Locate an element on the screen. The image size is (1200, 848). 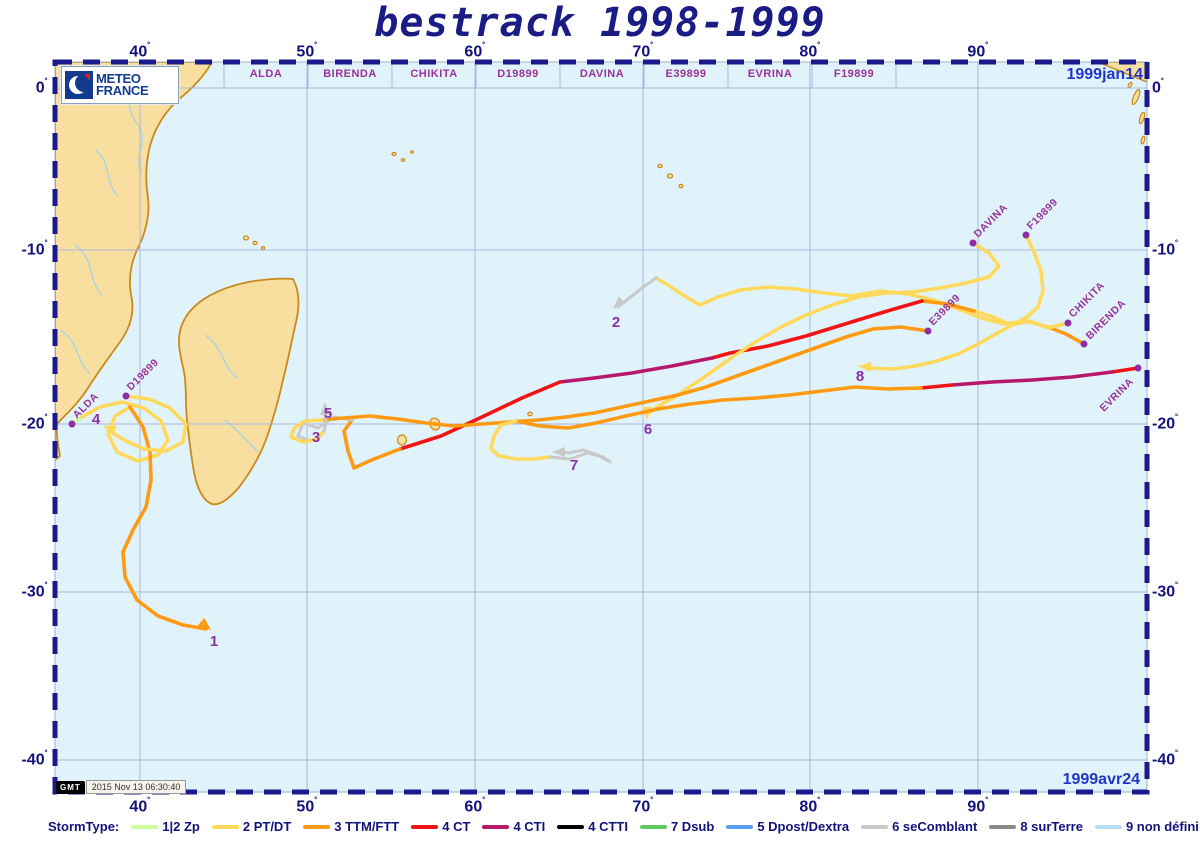
legend-label: 1|2 Zp is located at coordinates (181, 826).